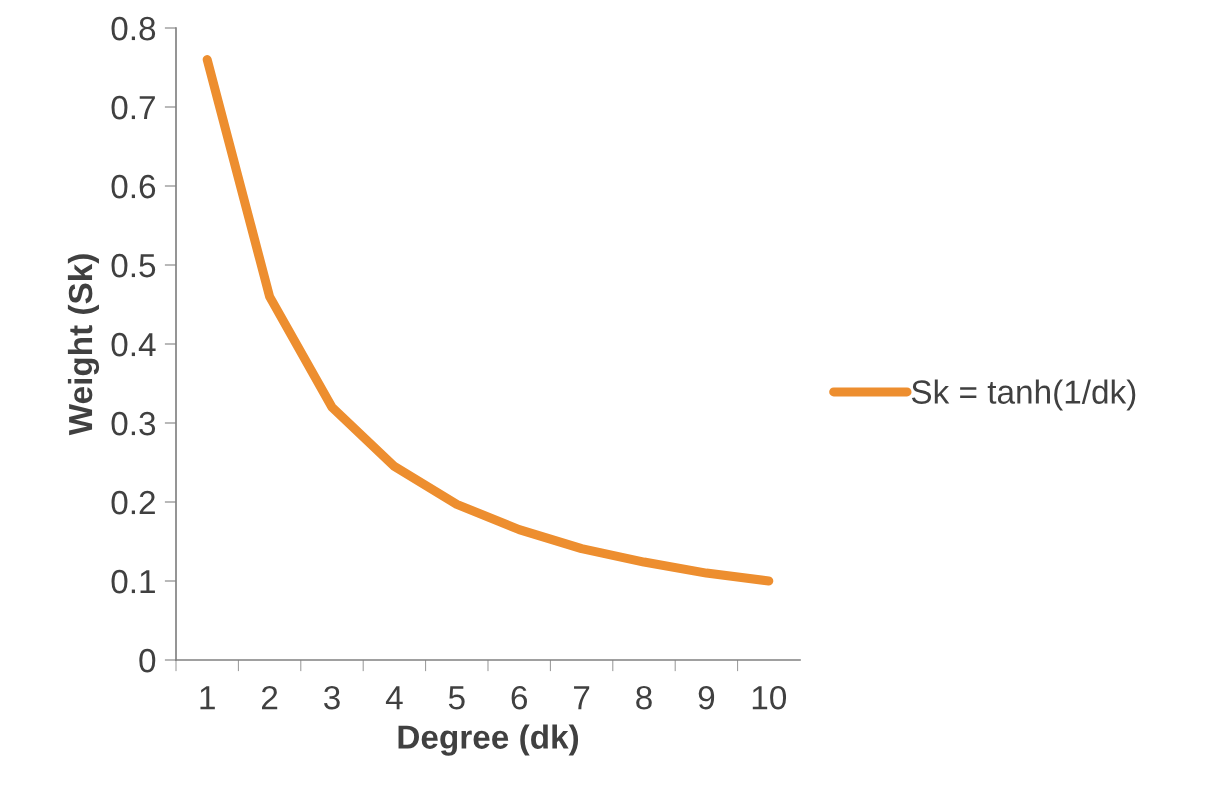 The height and width of the screenshot is (806, 1227). I want to click on x-tick-label: 7, so click(582, 698).